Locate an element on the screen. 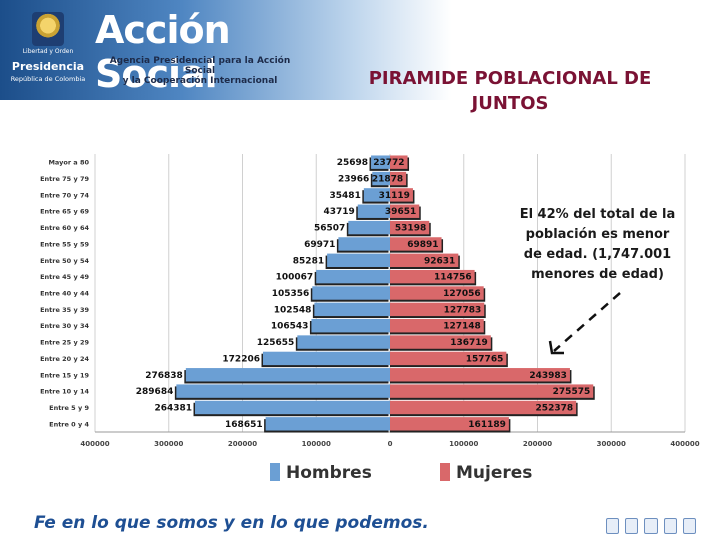 This screenshot has height=546, width=728. legend-swatch-hombres is located at coordinates (275, 472).